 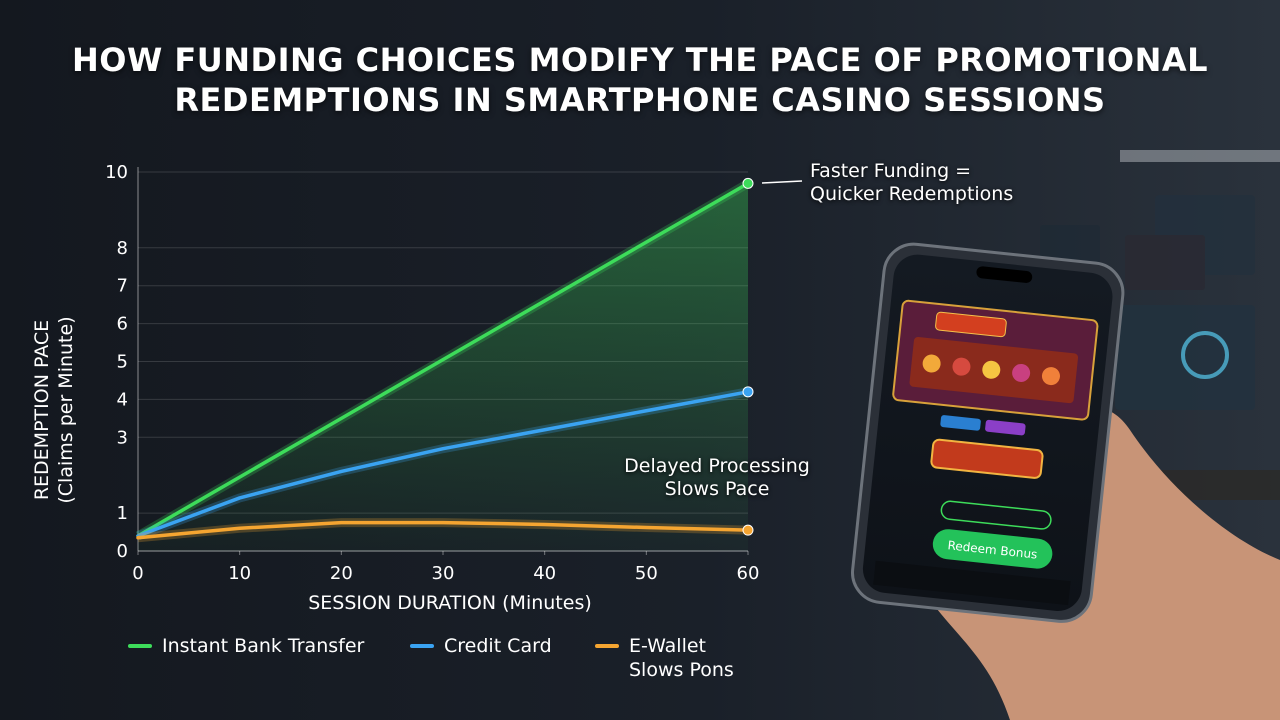 I want to click on x-tick-label: 50, so click(x=646, y=573).